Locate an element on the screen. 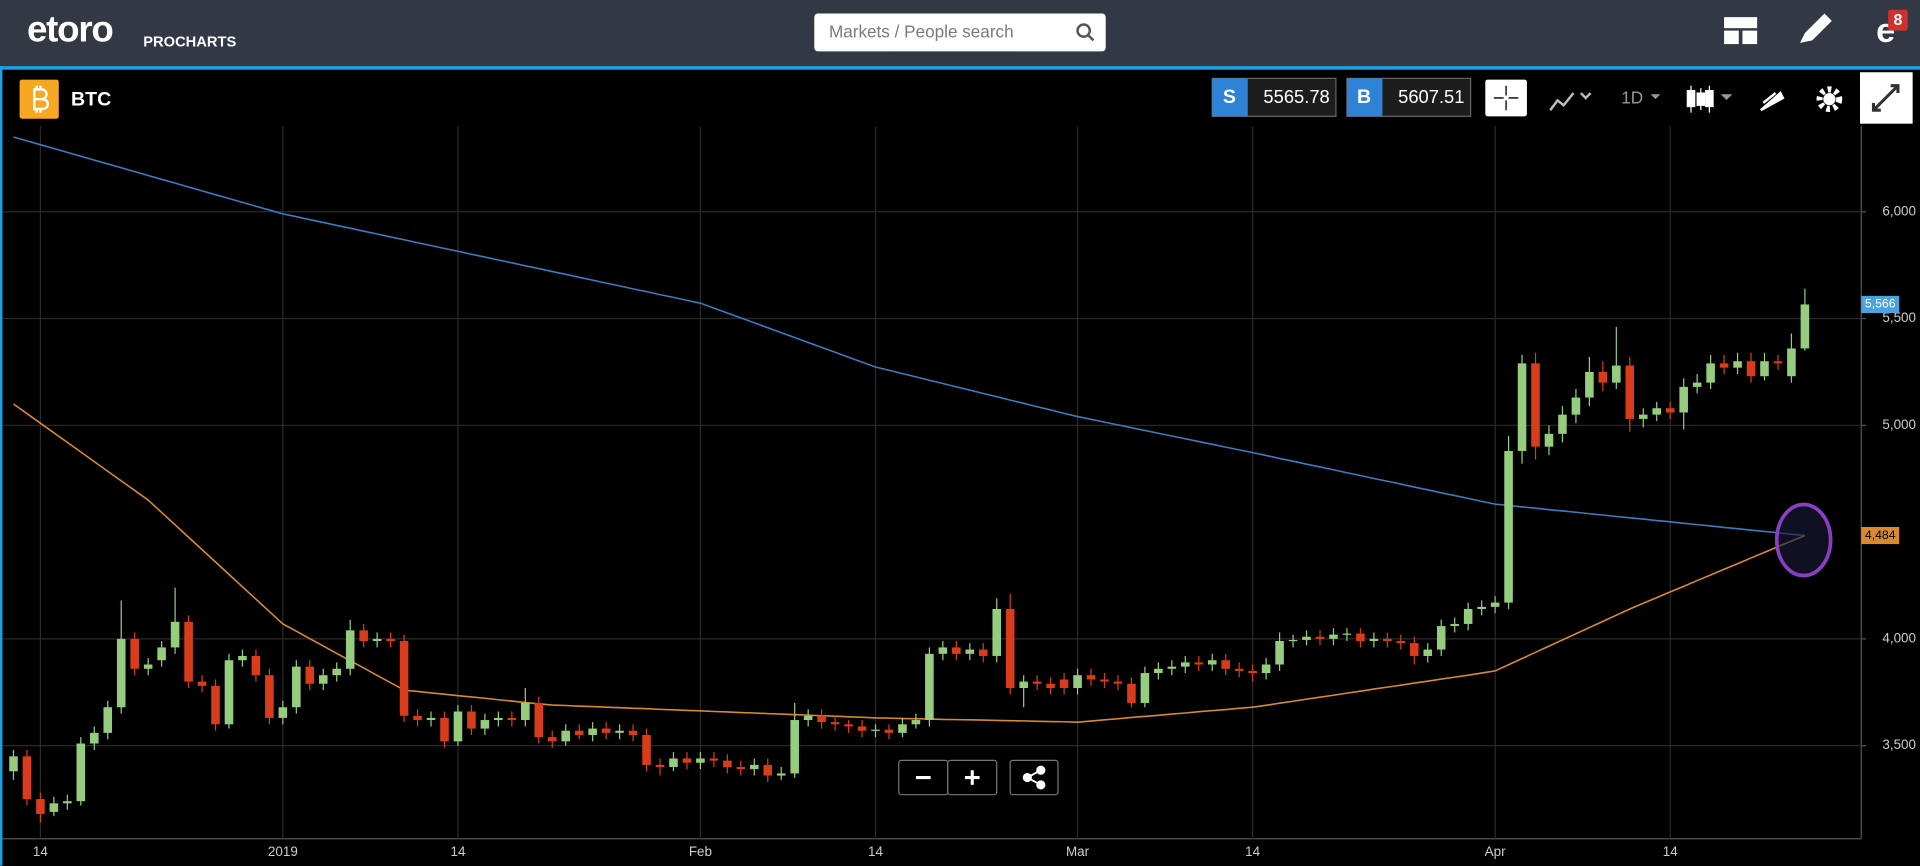 This screenshot has width=1920, height=866. share-button is located at coordinates (1034, 777).